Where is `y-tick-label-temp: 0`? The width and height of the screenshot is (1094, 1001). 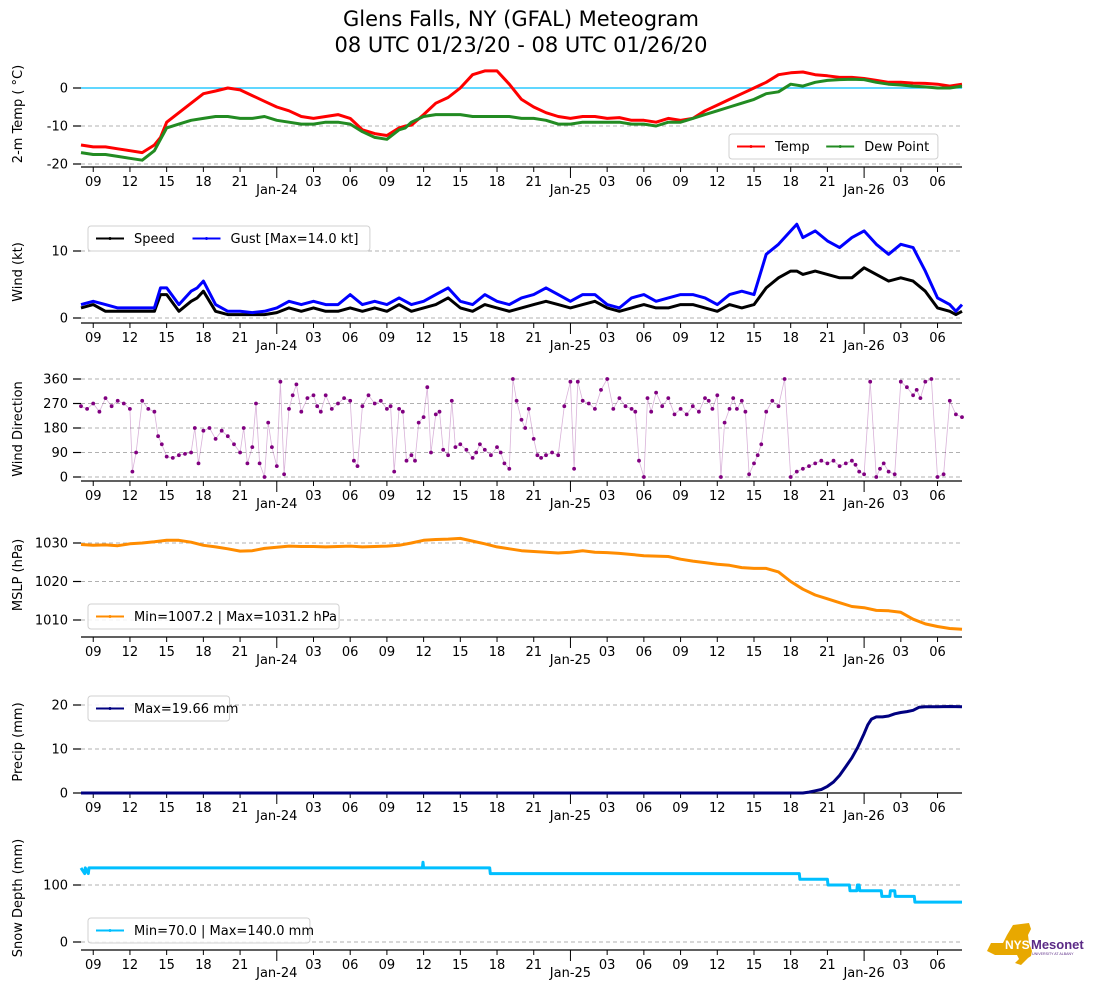
y-tick-label-temp: 0 is located at coordinates (64, 89).